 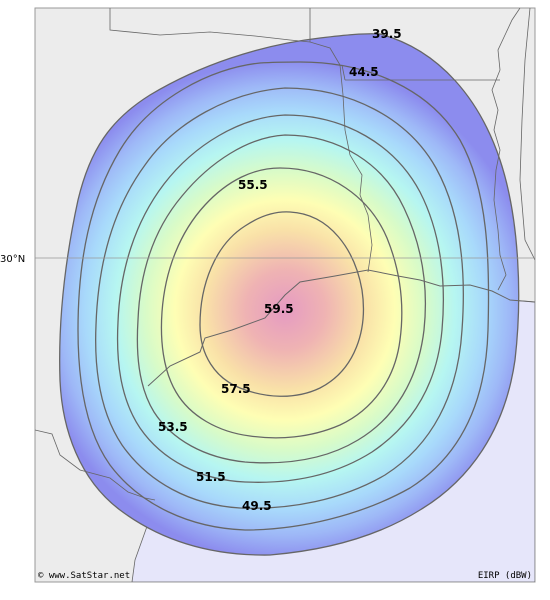 I want to click on contour-label-55-5: 55.5, so click(x=253, y=185).